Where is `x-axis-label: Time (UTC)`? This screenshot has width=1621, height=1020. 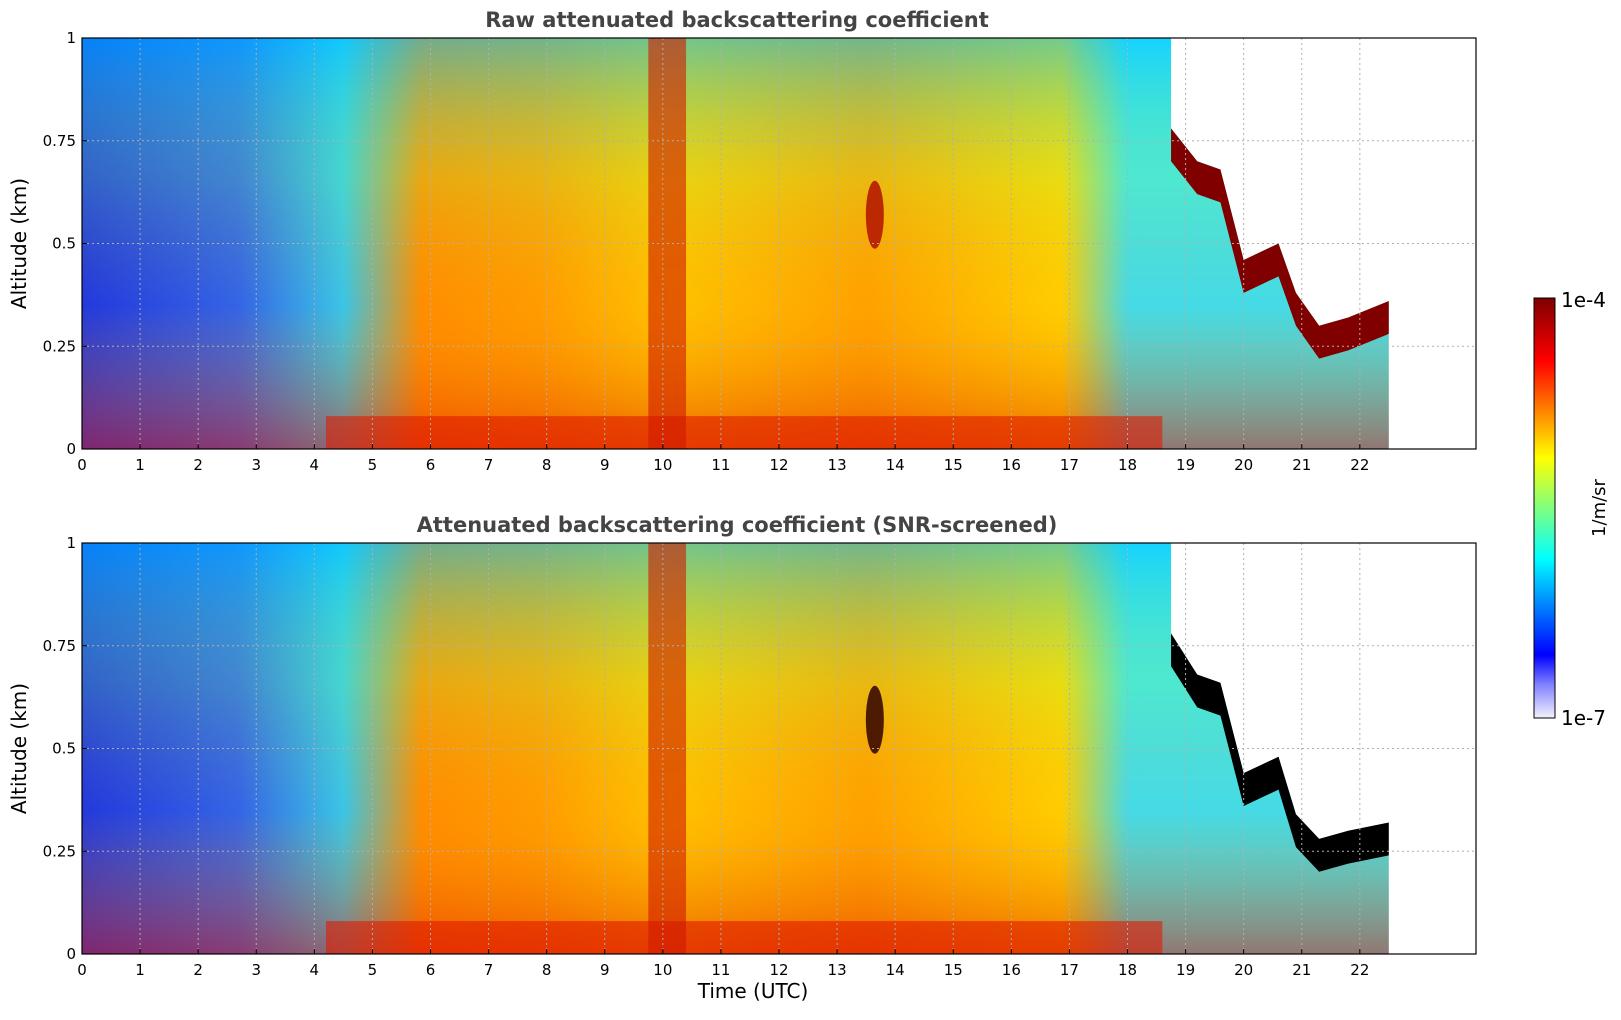
x-axis-label: Time (UTC) is located at coordinates (753, 991).